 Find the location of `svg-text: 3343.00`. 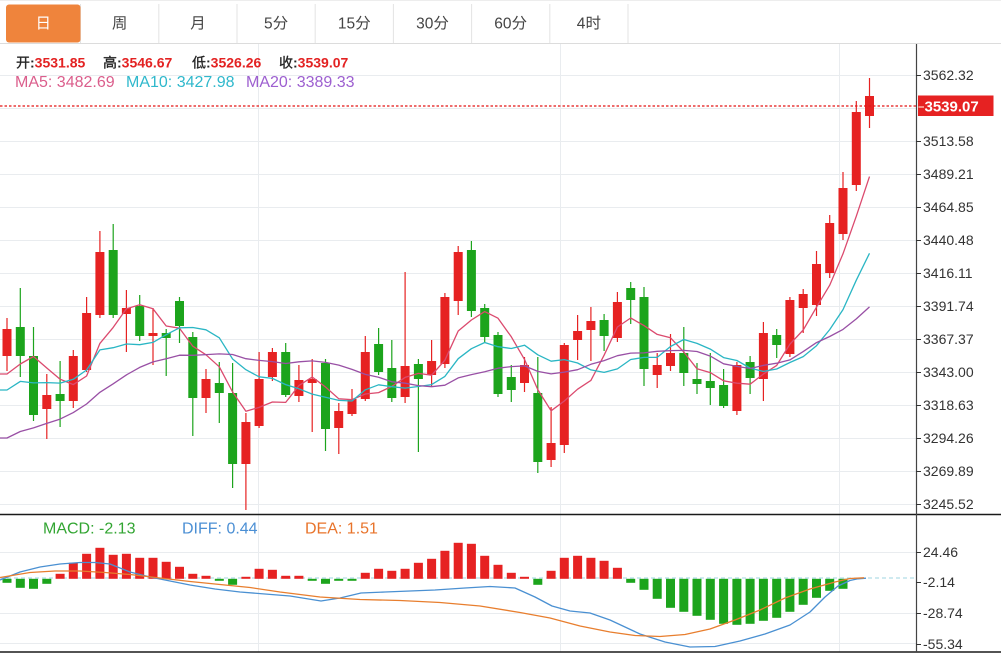

svg-text: 3343.00 is located at coordinates (948, 372).